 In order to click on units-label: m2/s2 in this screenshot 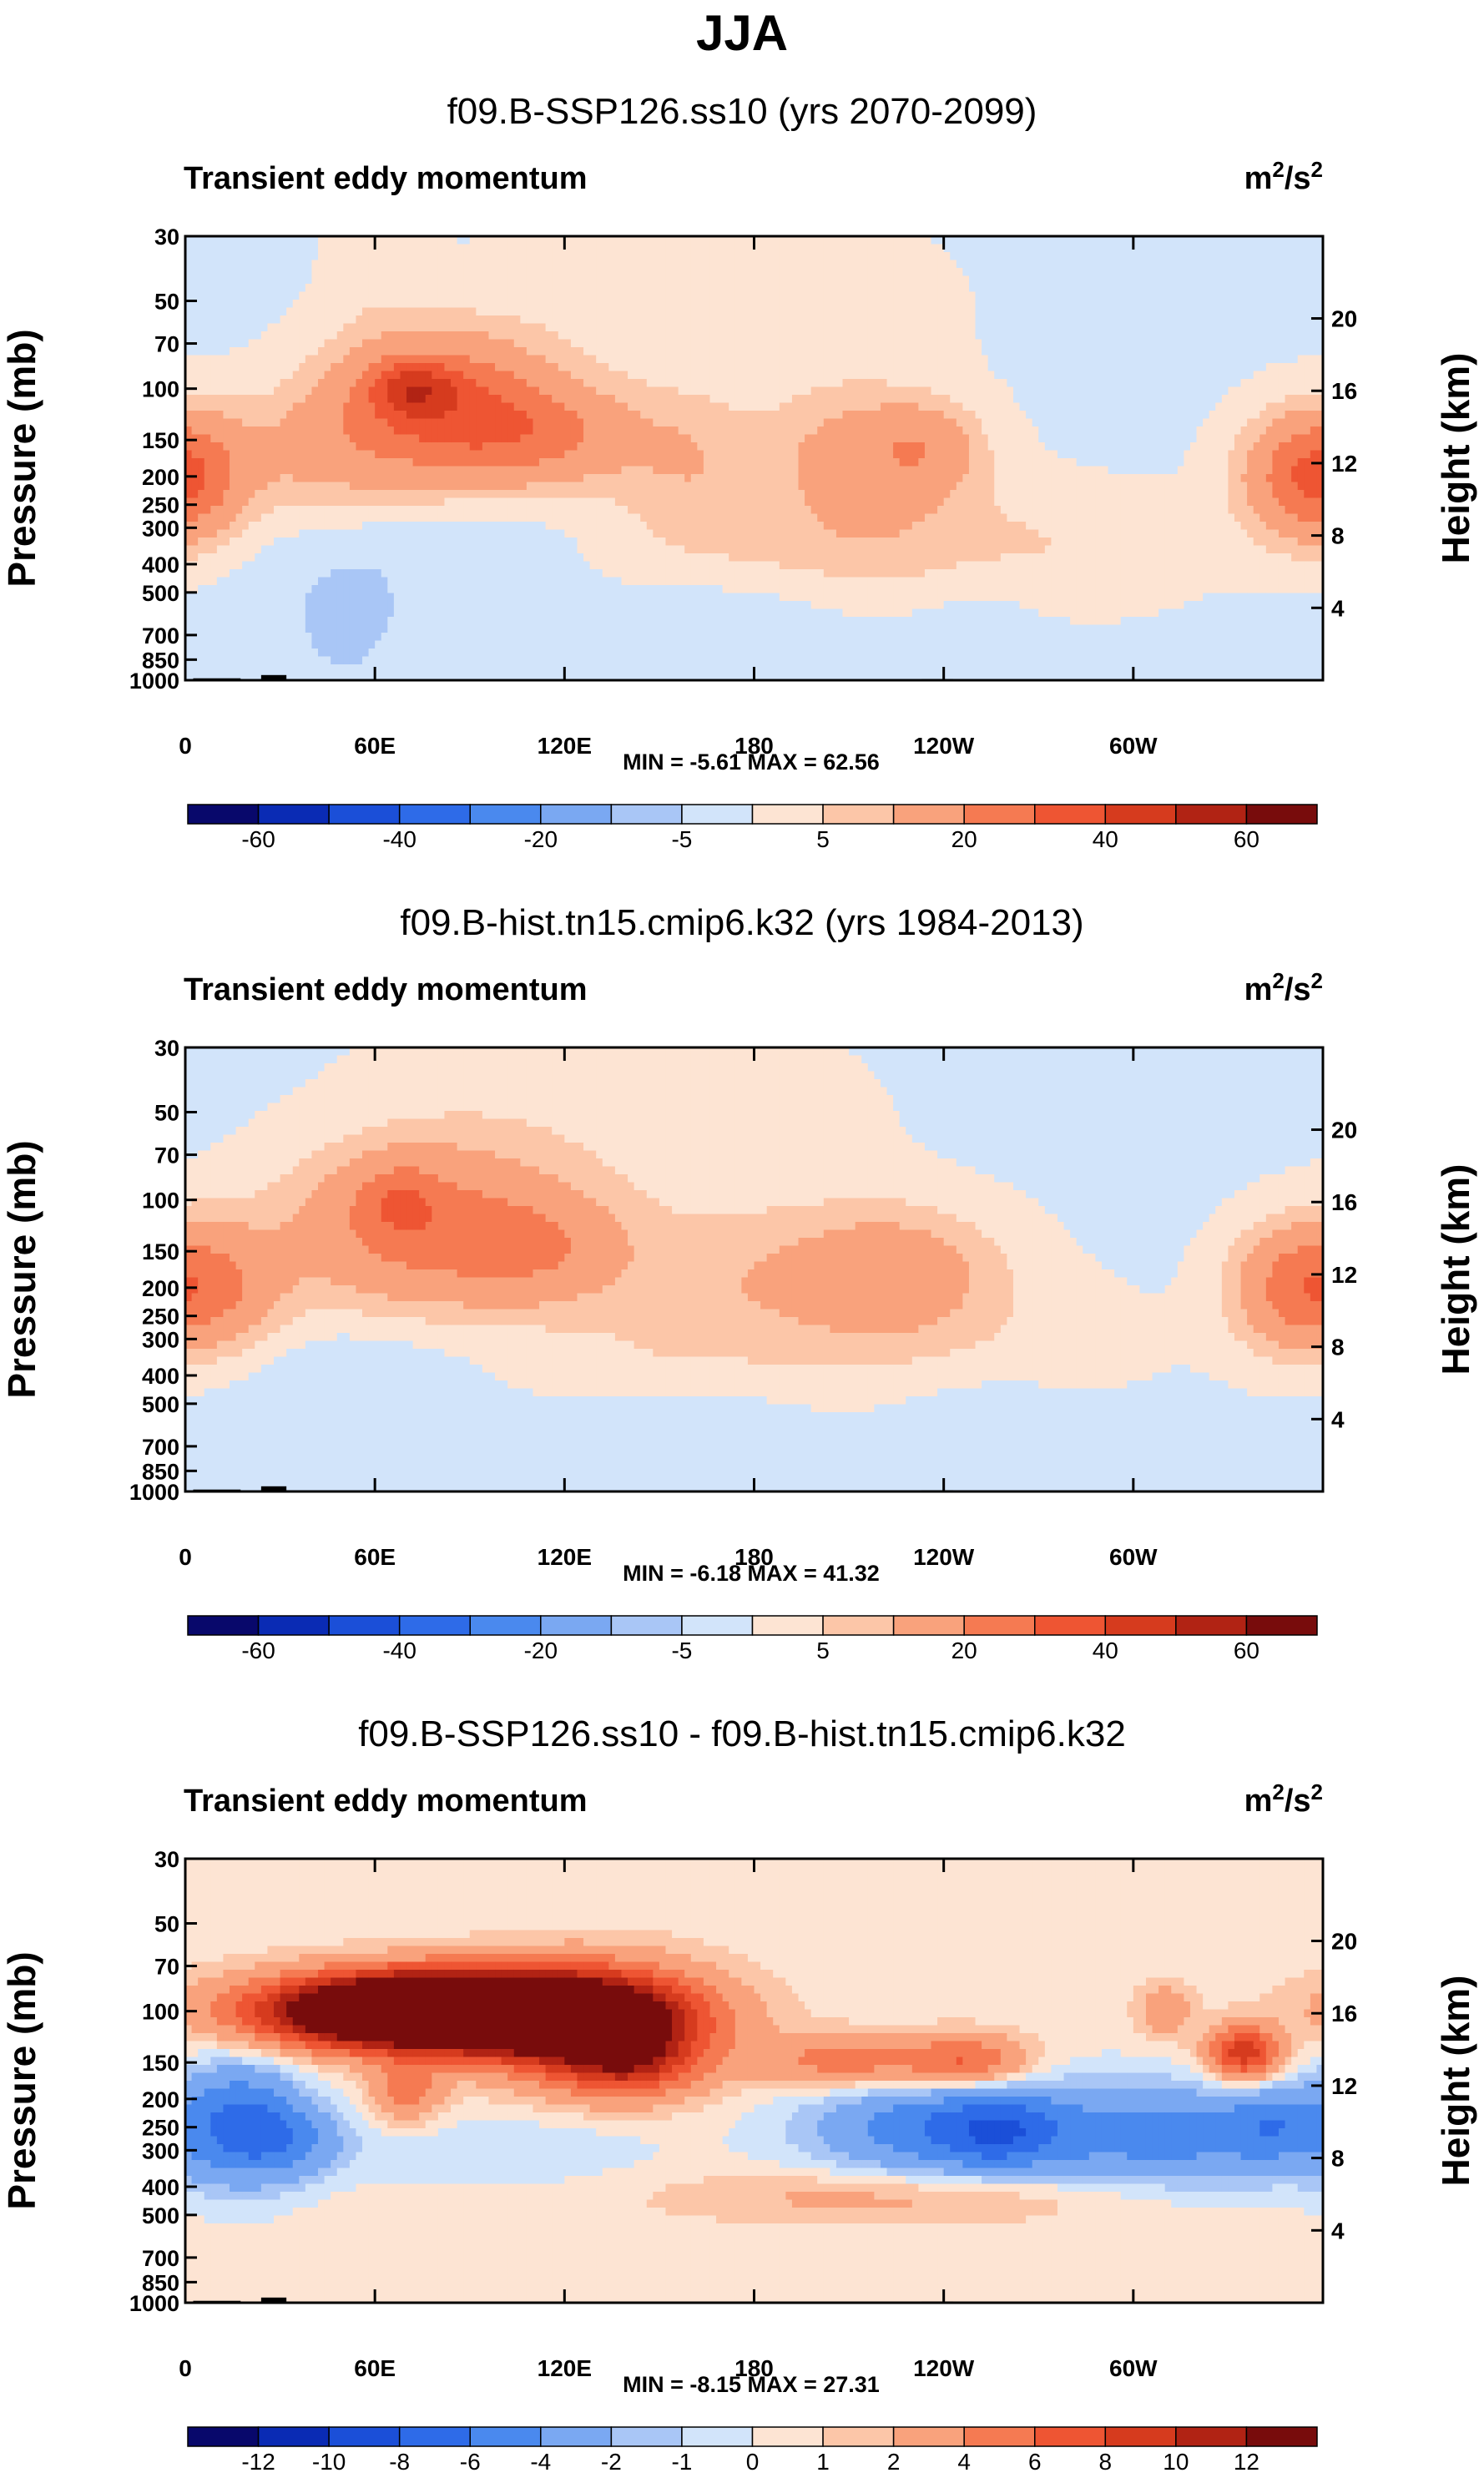, I will do `click(1283, 176)`.